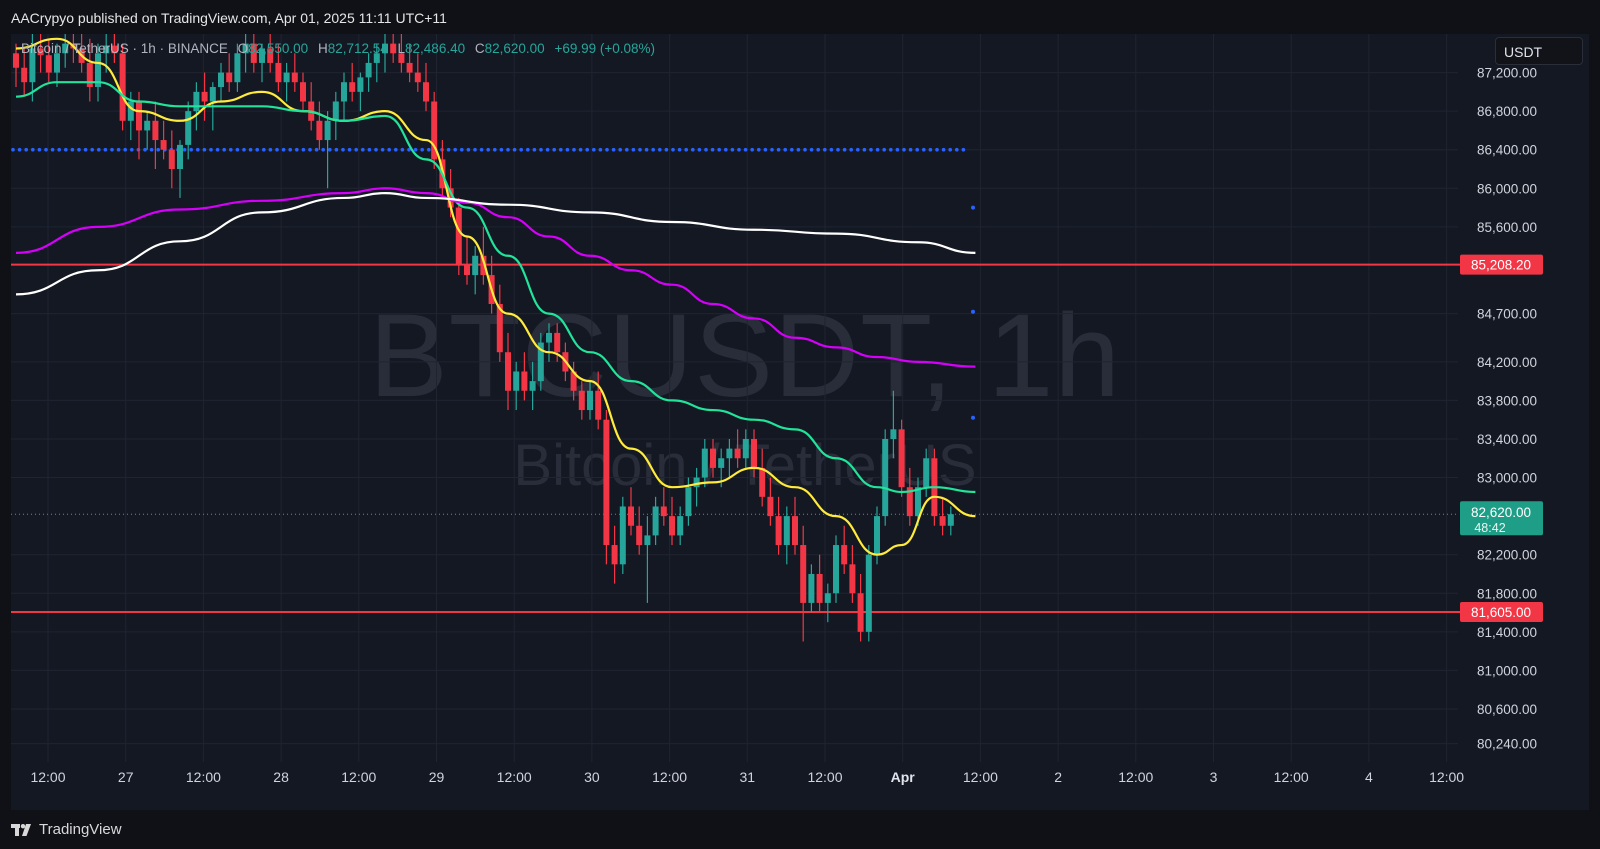  What do you see at coordinates (357, 48) in the screenshot?
I see `legend-high: 82,712.54` at bounding box center [357, 48].